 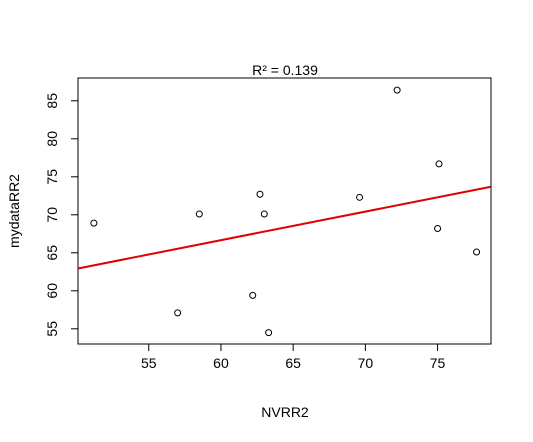 What do you see at coordinates (438, 363) in the screenshot?
I see `x-tick-label: 75` at bounding box center [438, 363].